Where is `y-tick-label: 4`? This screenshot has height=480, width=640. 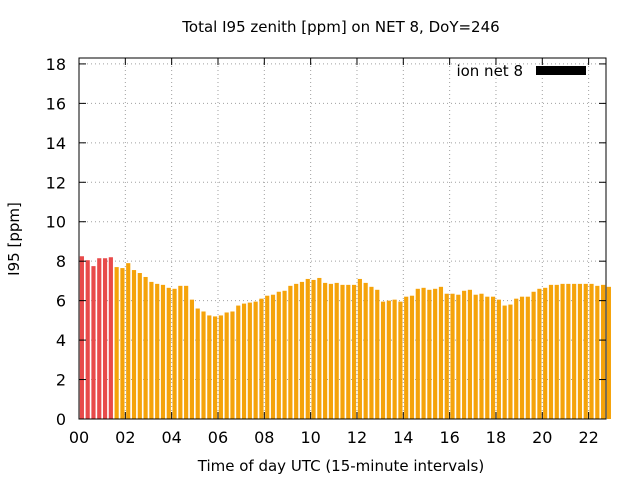 y-tick-label: 4 is located at coordinates (61, 340).